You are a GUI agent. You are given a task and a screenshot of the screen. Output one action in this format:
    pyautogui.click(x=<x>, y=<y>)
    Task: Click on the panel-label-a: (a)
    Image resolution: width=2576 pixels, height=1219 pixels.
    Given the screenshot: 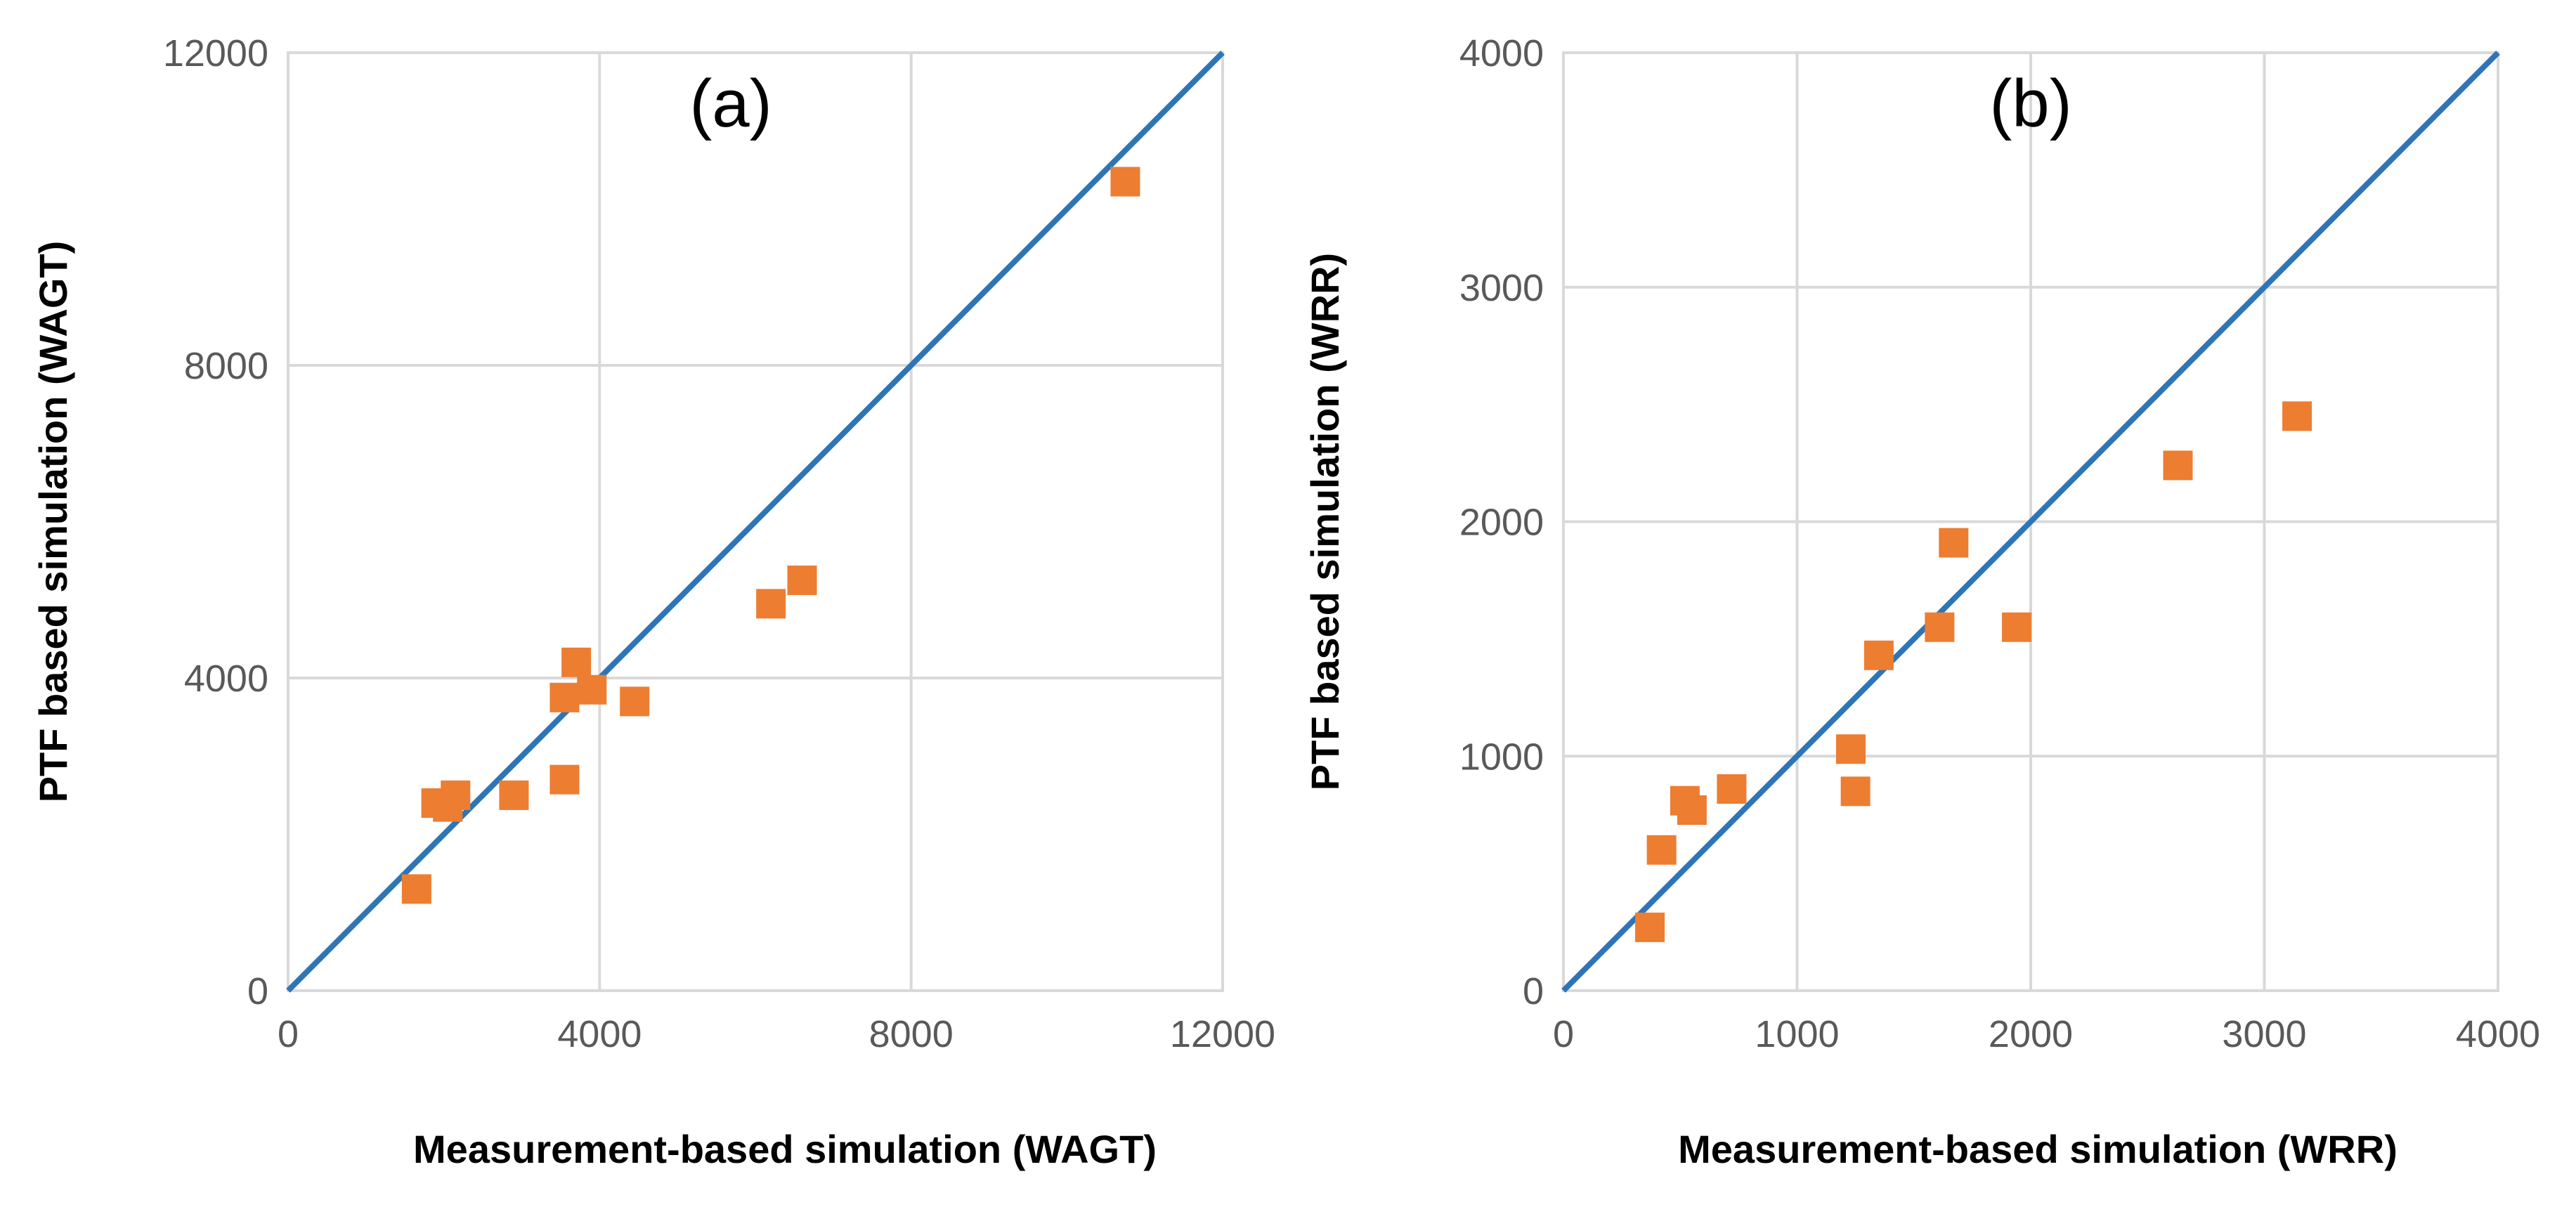 What is the action you would take?
    pyautogui.click(x=731, y=103)
    